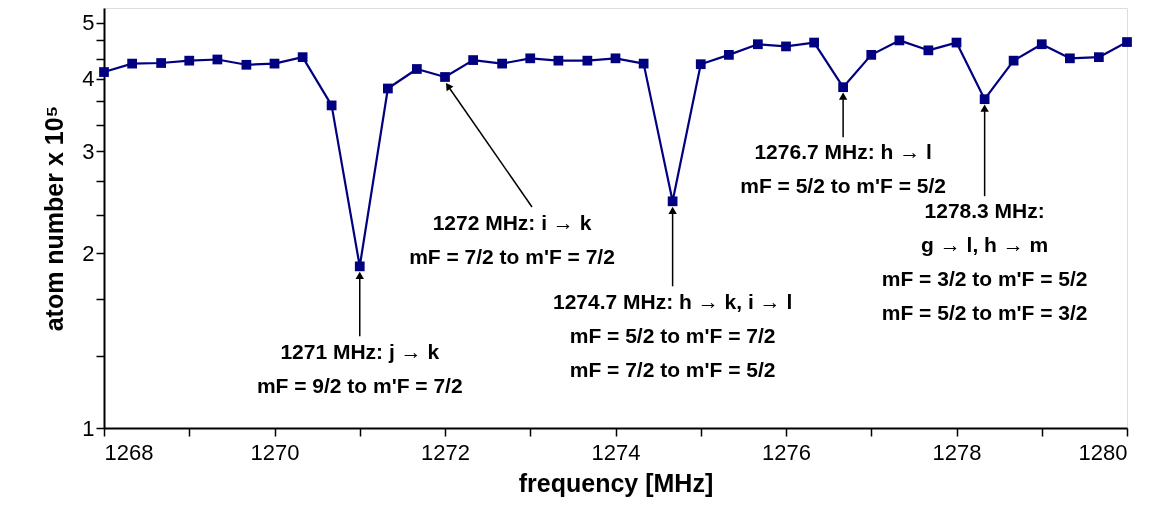  I want to click on y-tick-label: 4, so click(88, 79).